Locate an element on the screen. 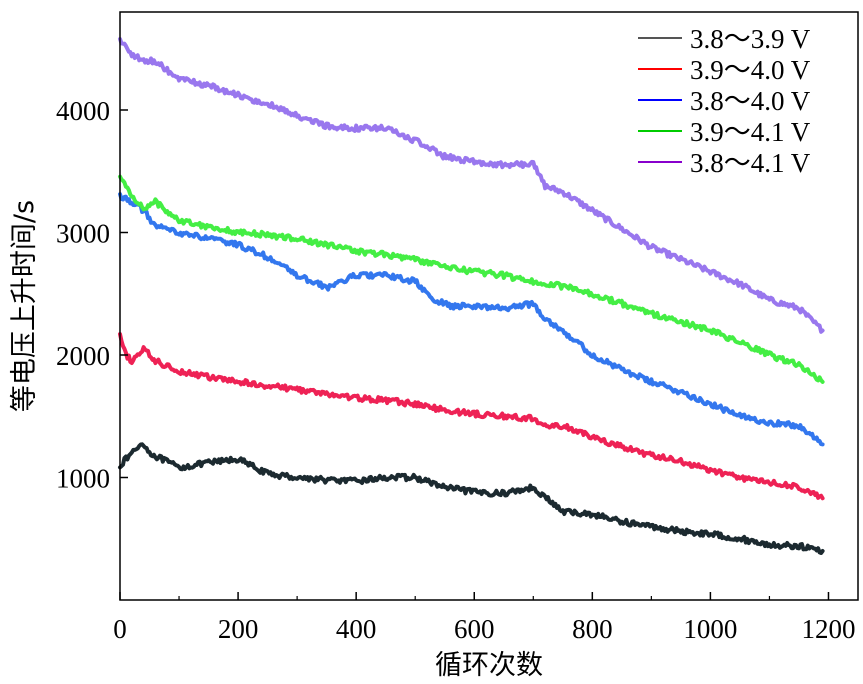 This screenshot has width=863, height=684. y-tick-label: 2000 is located at coordinates (83, 356).